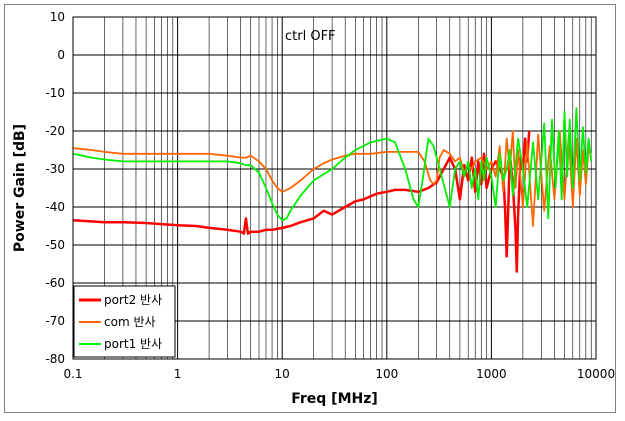  What do you see at coordinates (55, 169) in the screenshot?
I see `y-tick-label: -30` at bounding box center [55, 169].